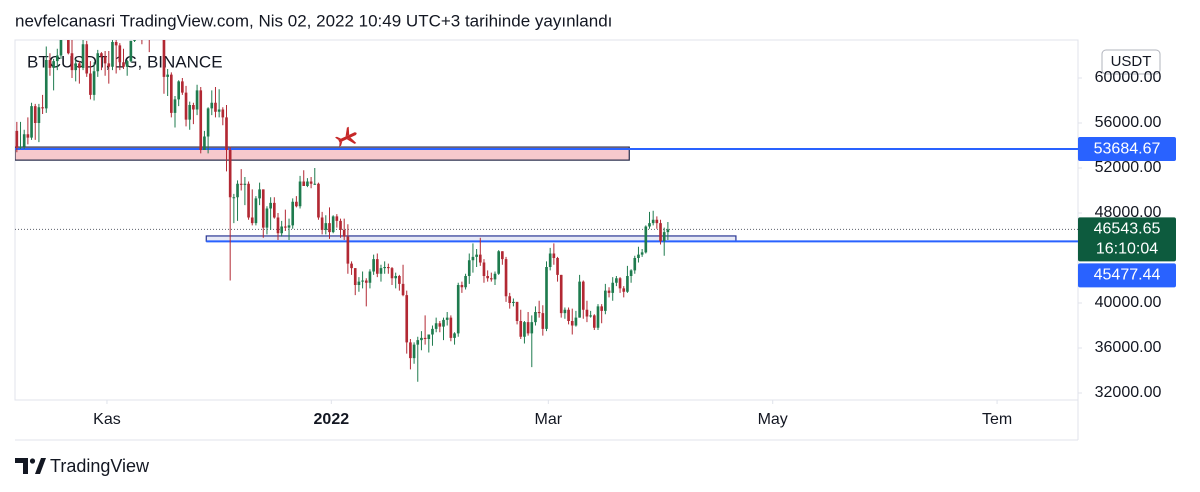  Describe the element at coordinates (1127, 239) in the screenshot. I see `price-label-box` at that location.